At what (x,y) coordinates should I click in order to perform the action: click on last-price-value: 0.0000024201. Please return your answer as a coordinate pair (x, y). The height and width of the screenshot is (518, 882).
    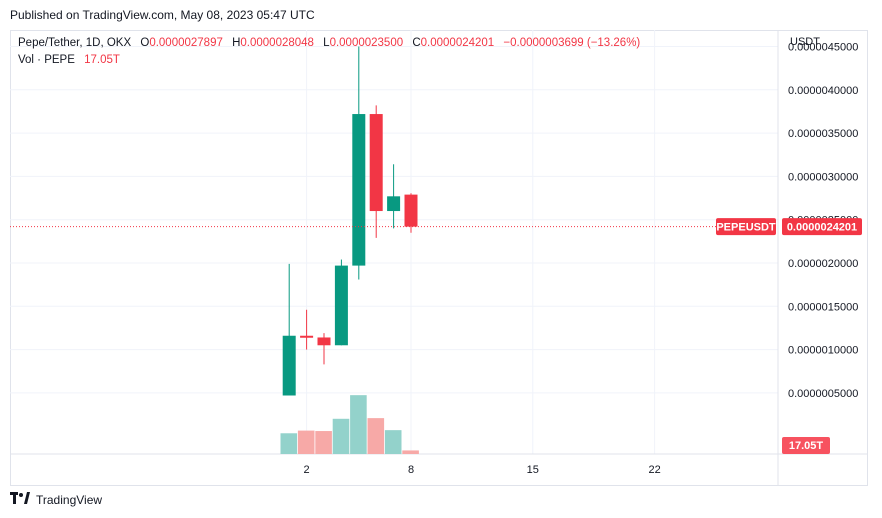
    Looking at the image, I should click on (822, 228).